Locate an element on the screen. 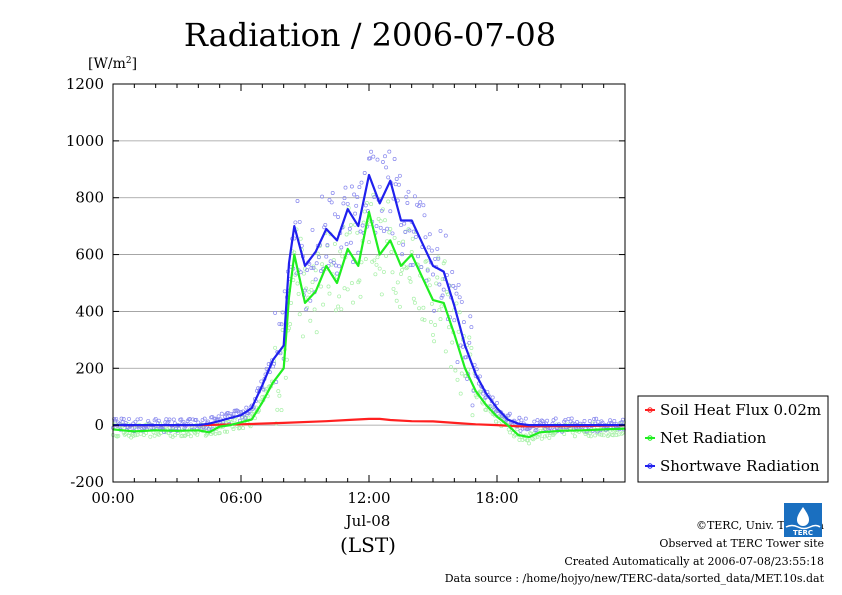 This screenshot has height=595, width=842. x-axis-timezone: (LST) is located at coordinates (368, 545).